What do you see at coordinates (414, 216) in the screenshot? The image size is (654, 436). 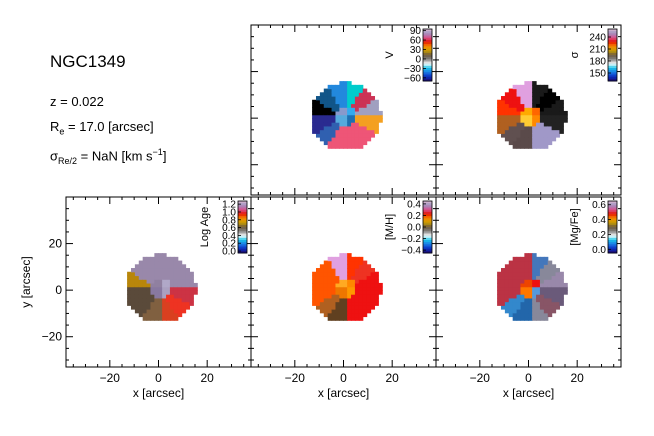 I see `colorbar-tick-label: 0.2` at bounding box center [414, 216].